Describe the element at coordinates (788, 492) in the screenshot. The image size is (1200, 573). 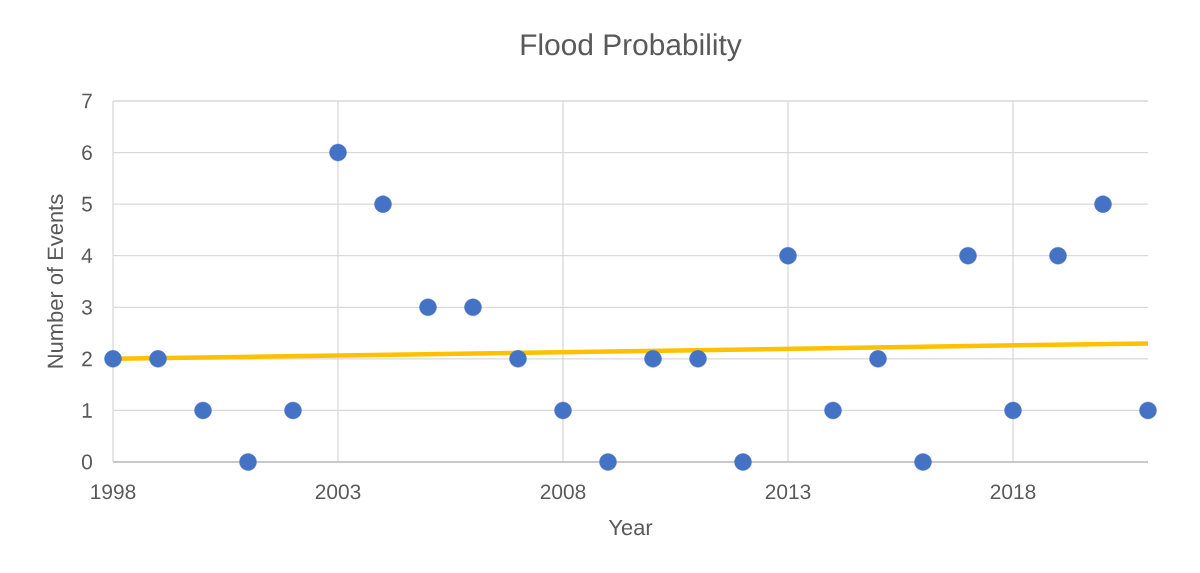
I see `x-tick-label: 2013` at that location.